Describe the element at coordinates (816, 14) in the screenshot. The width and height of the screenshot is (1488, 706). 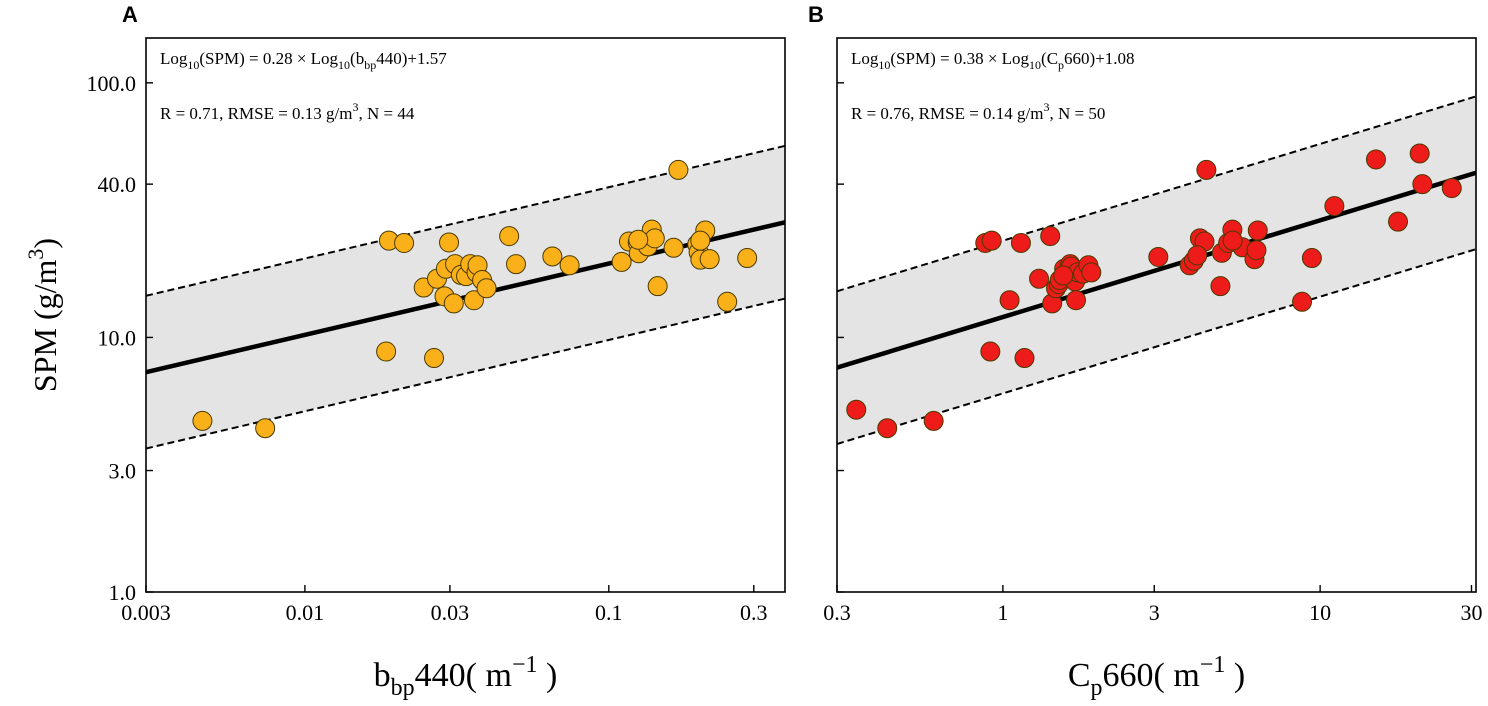
I see `panel-letter: B` at that location.